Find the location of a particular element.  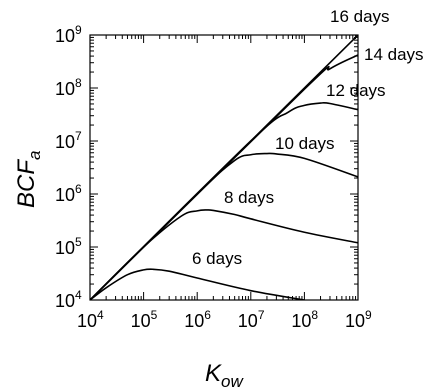

y-tick-label: 10⁷ is located at coordinates (68, 140).